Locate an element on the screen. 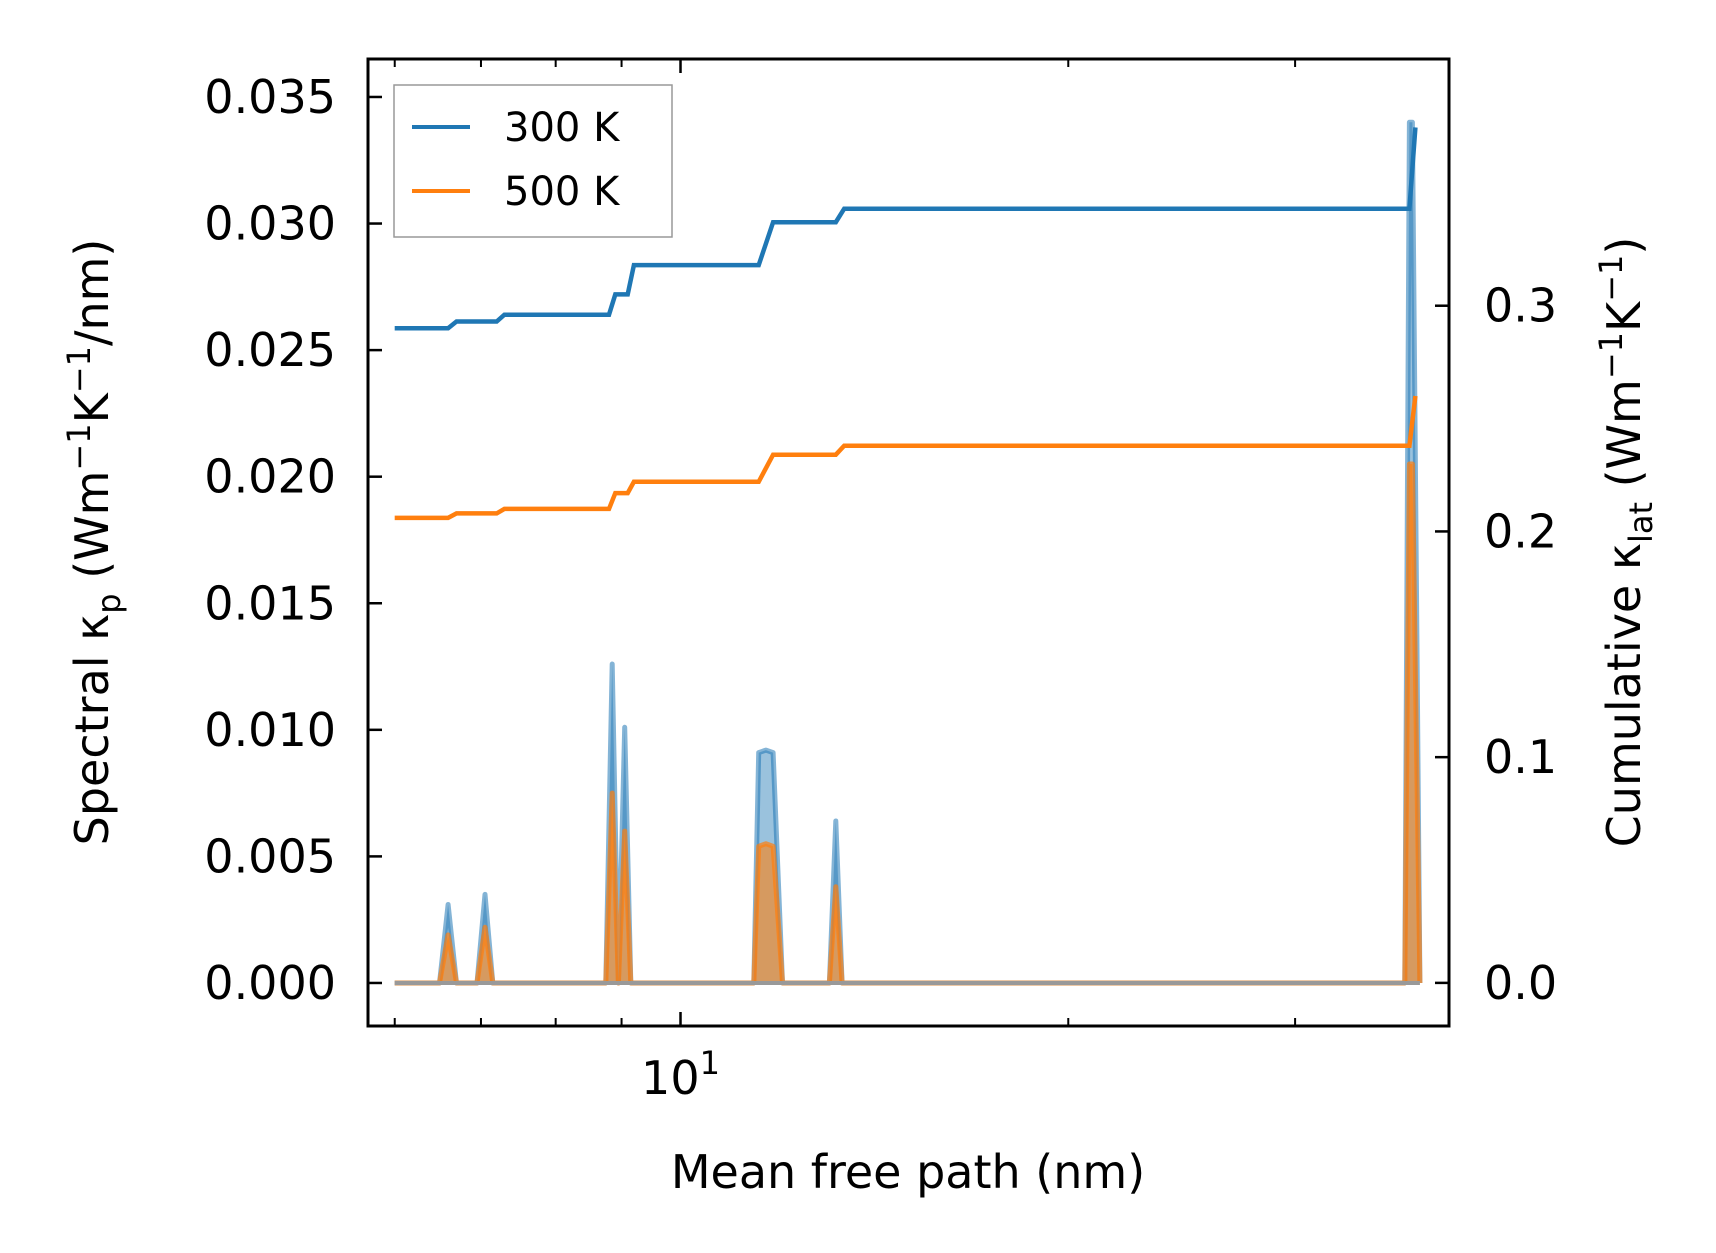 This screenshot has width=1716, height=1253. y-right-label-sup1: −1 is located at coordinates (1611, 355).